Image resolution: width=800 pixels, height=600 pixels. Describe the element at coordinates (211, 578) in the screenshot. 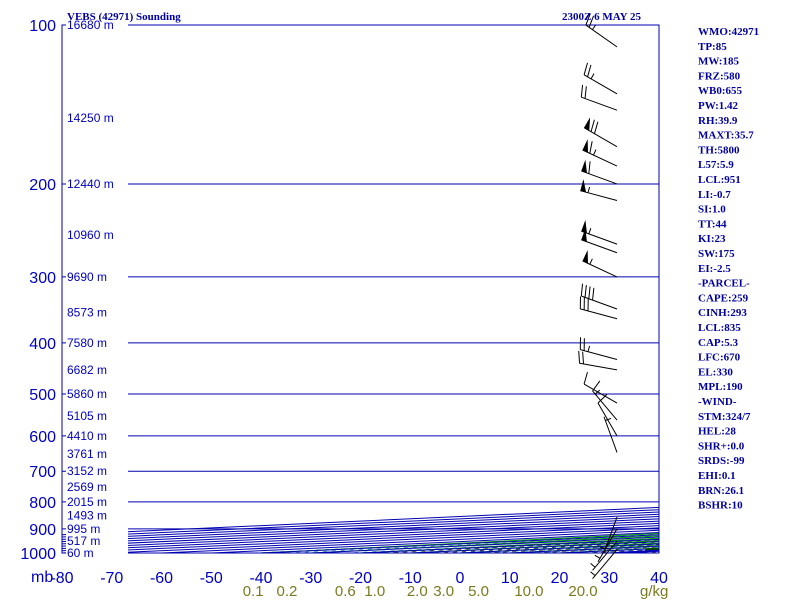

I see `temperature-tick-label: -50` at that location.